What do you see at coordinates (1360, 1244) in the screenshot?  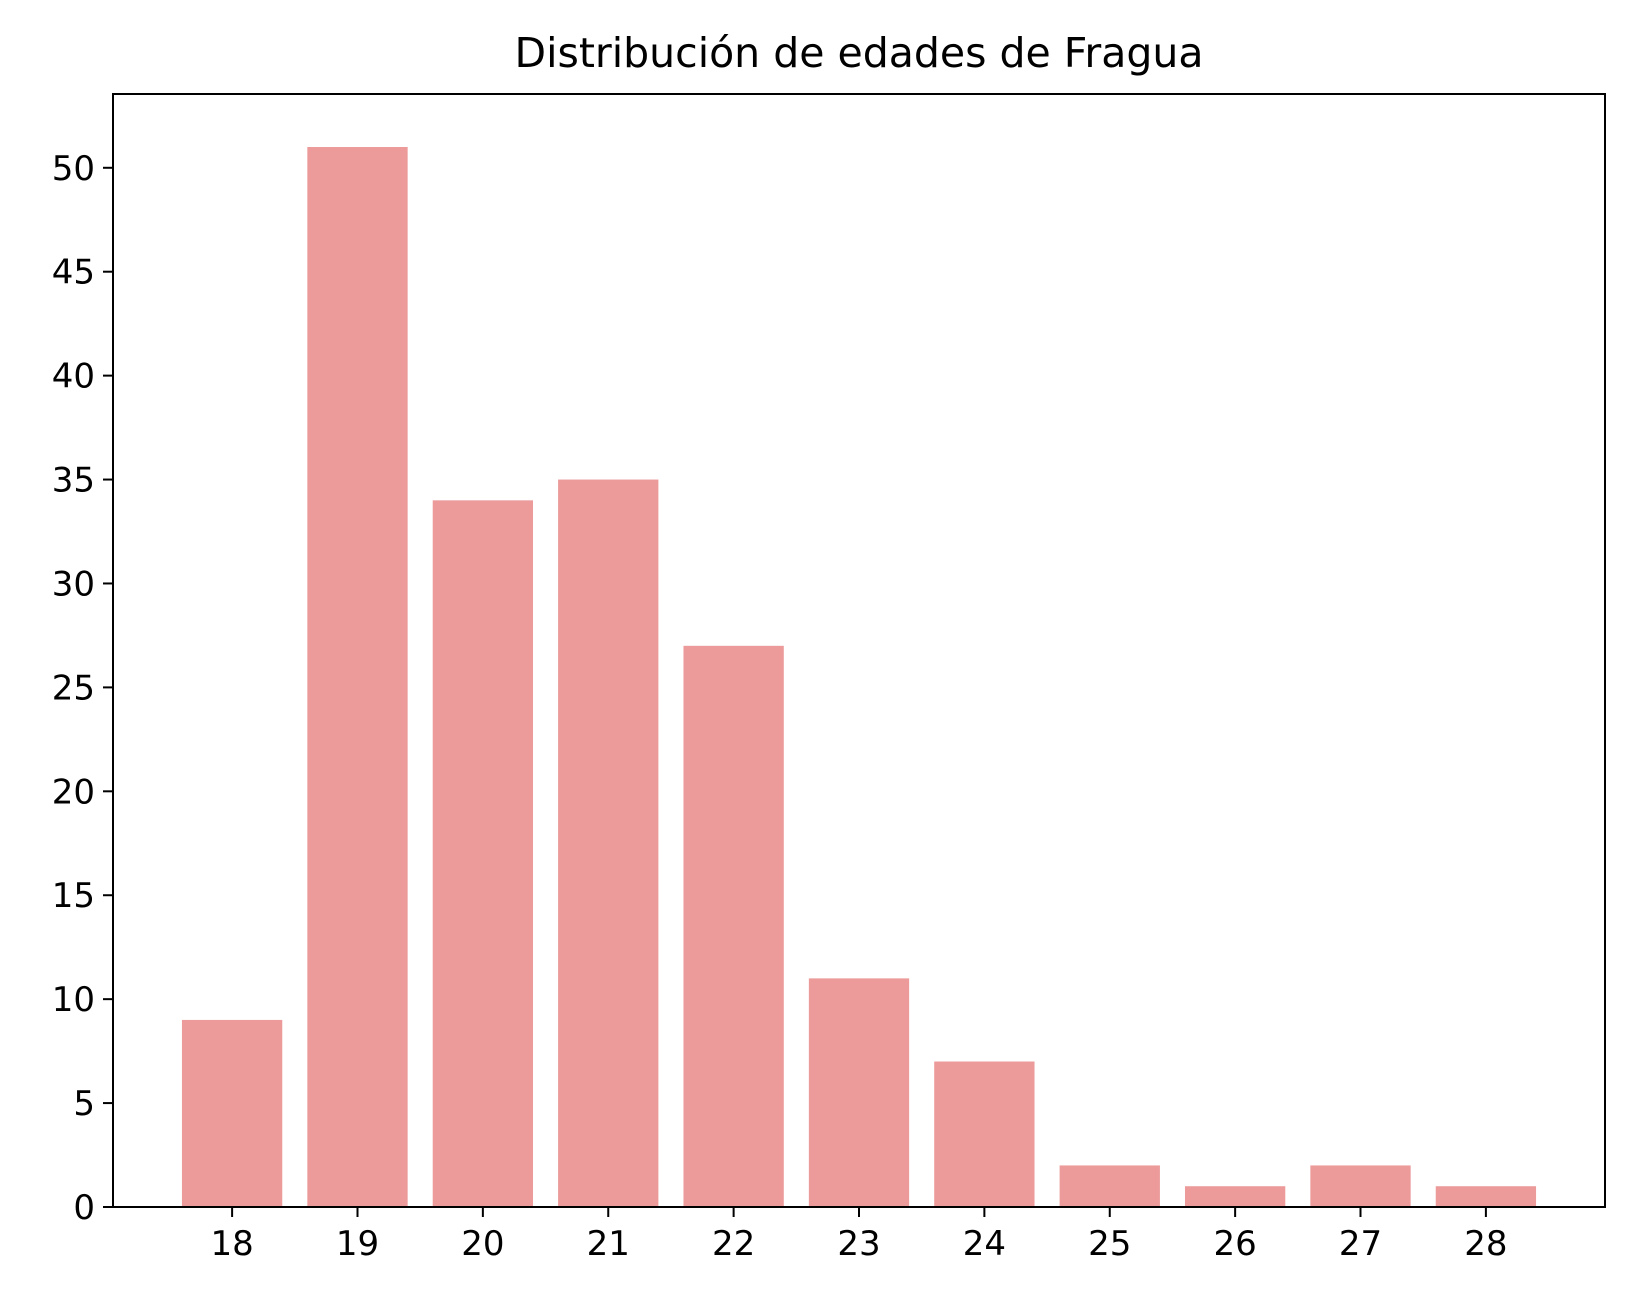 I see `x-tick-label: 27` at bounding box center [1360, 1244].